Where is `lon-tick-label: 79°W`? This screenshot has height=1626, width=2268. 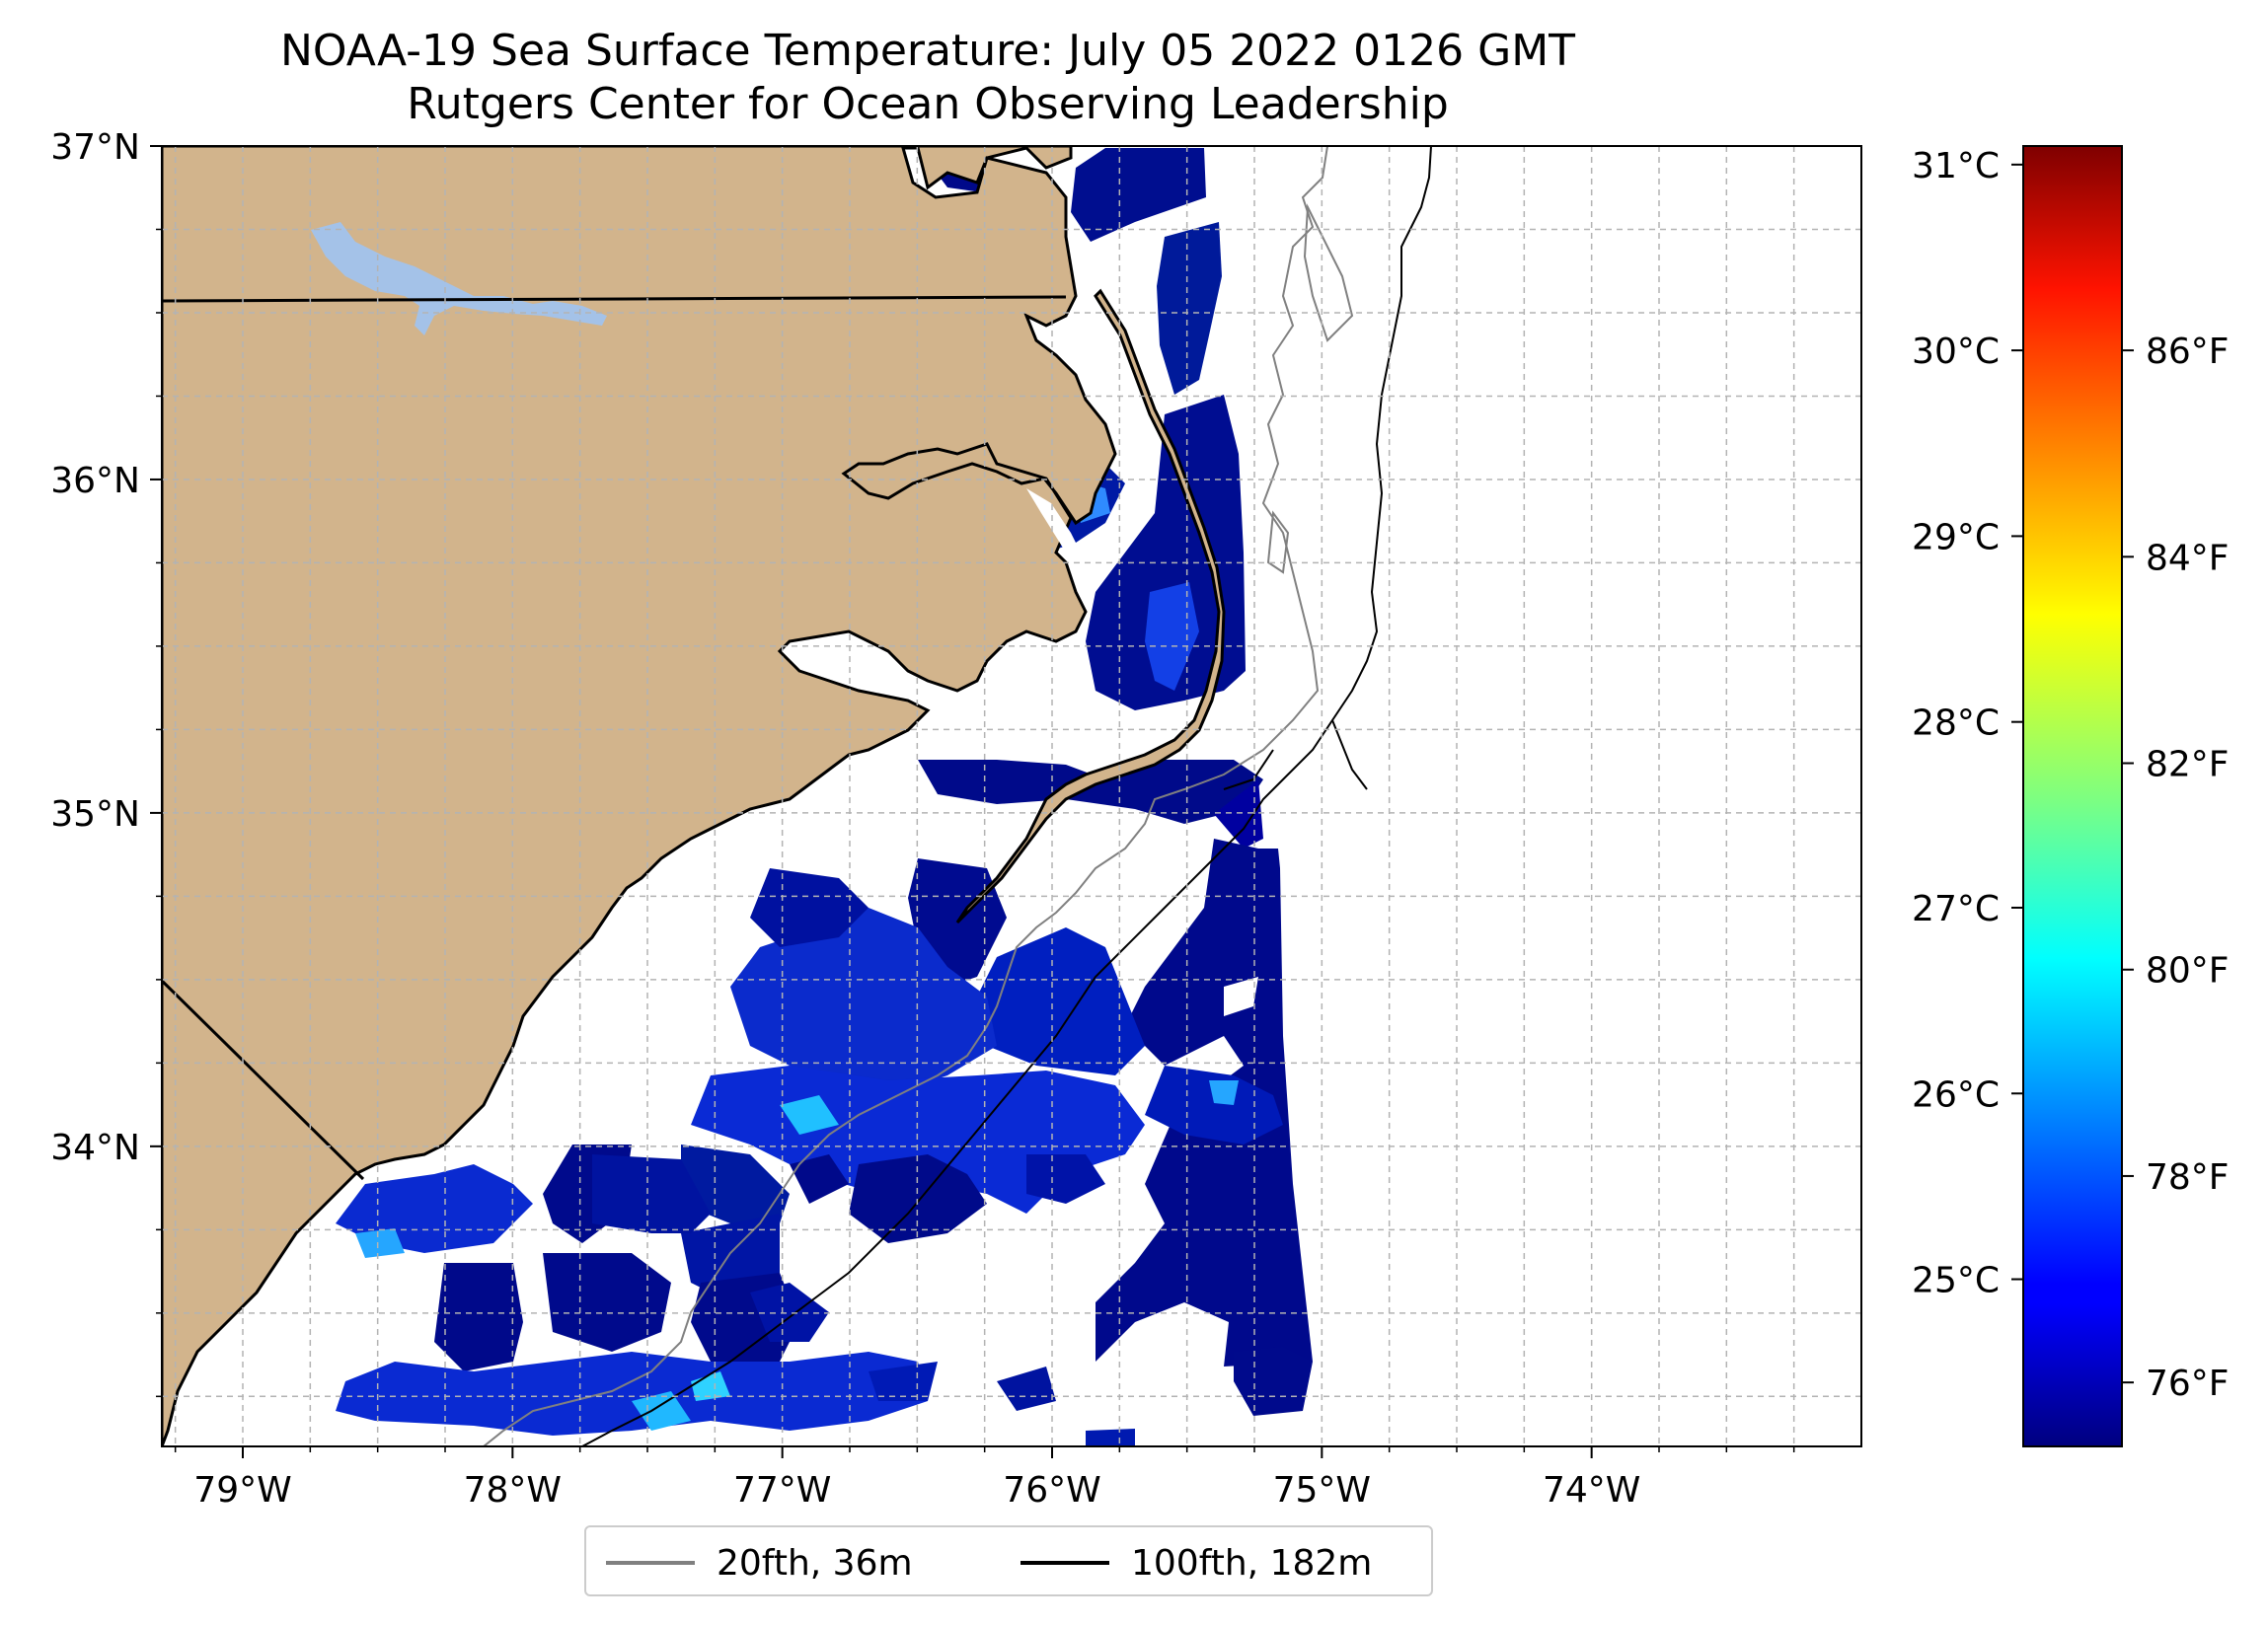 lon-tick-label: 79°W is located at coordinates (242, 1490).